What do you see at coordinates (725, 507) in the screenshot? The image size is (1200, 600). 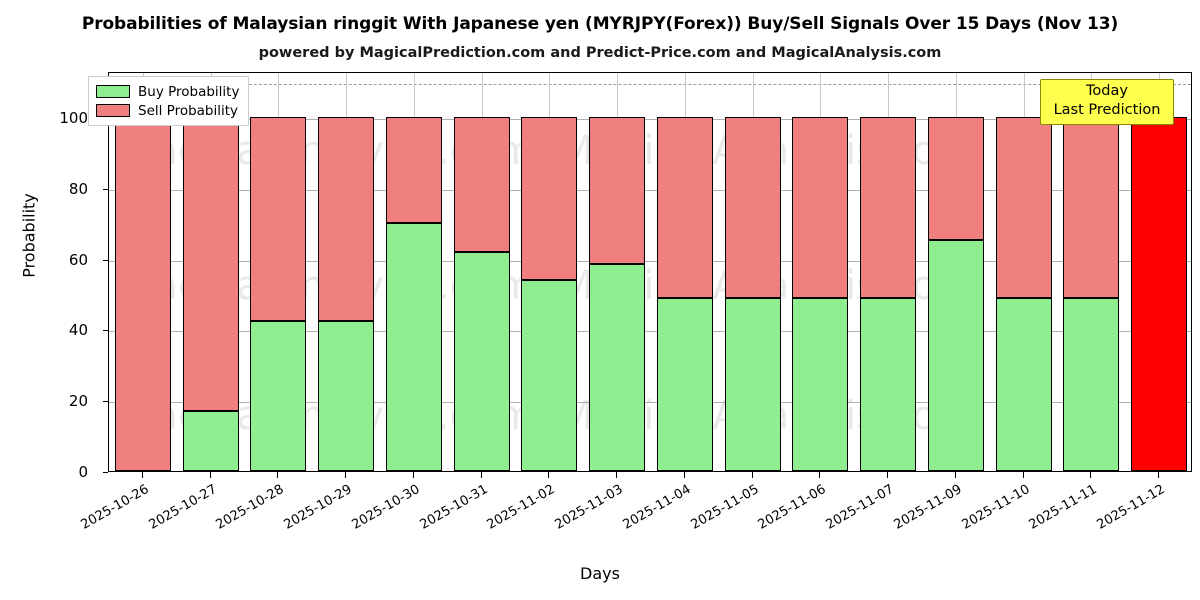 I see `x-tick-label-2025-11-05: 2025-11-05` at bounding box center [725, 507].